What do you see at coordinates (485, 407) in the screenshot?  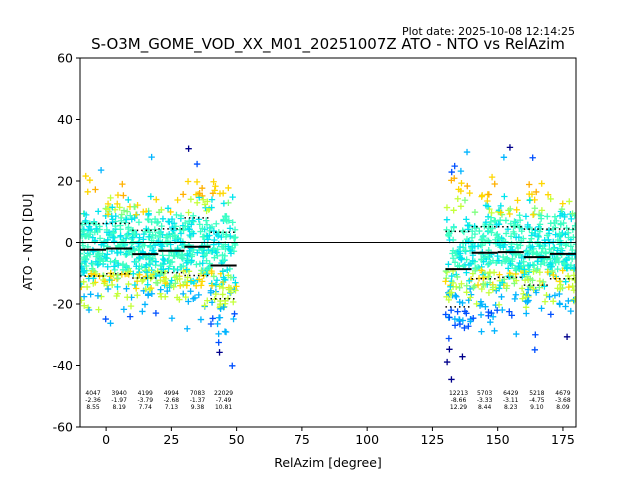 I see `bin-std: 8.44` at bounding box center [485, 407].